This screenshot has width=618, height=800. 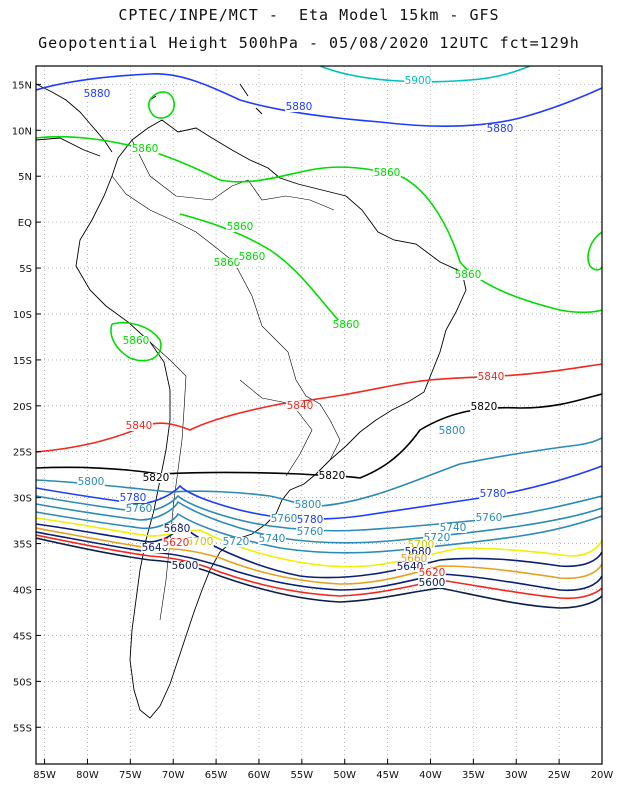 I want to click on border-andes, so click(x=149, y=398).